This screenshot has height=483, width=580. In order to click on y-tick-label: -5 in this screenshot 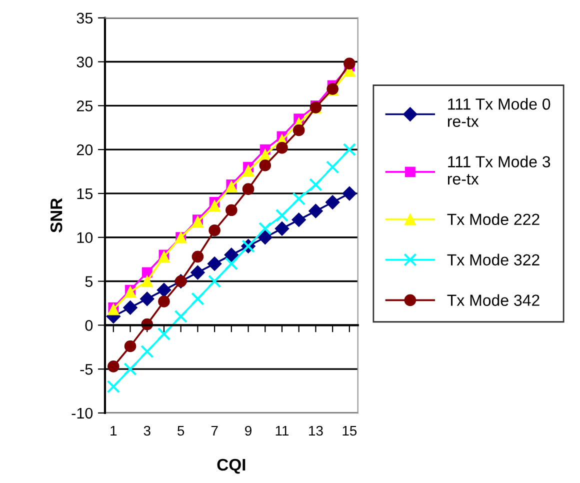, I will do `click(86, 369)`.